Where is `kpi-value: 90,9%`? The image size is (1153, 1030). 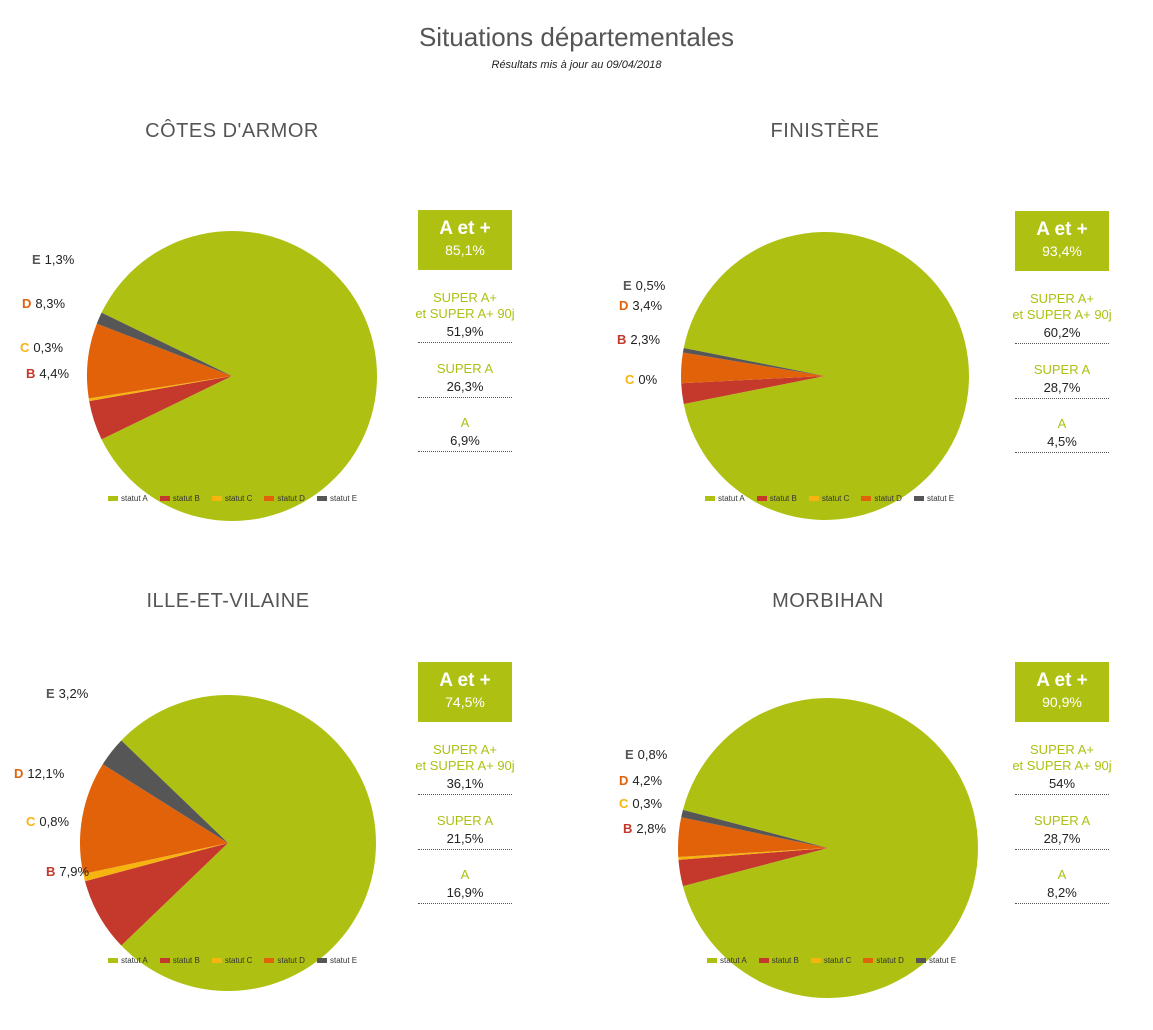
kpi-value: 90,9% is located at coordinates (1062, 702).